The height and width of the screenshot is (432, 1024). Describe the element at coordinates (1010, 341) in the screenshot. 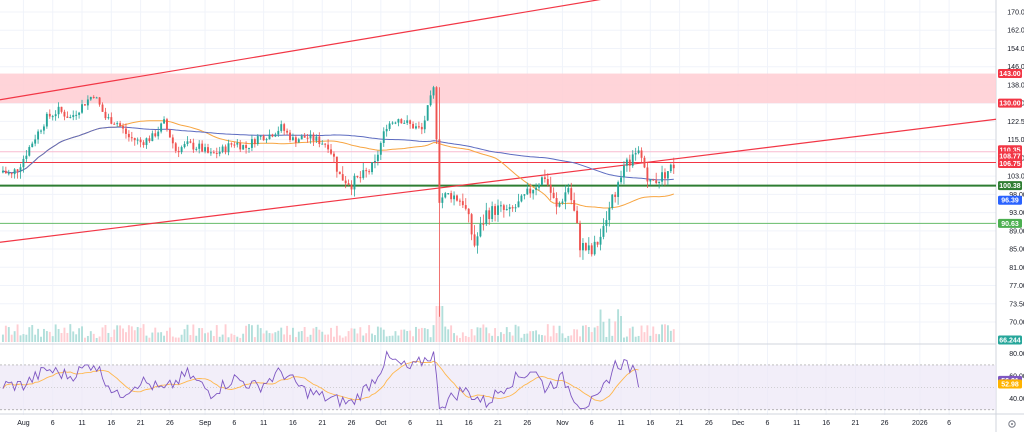

I see `price-tag-label: 66.244` at that location.